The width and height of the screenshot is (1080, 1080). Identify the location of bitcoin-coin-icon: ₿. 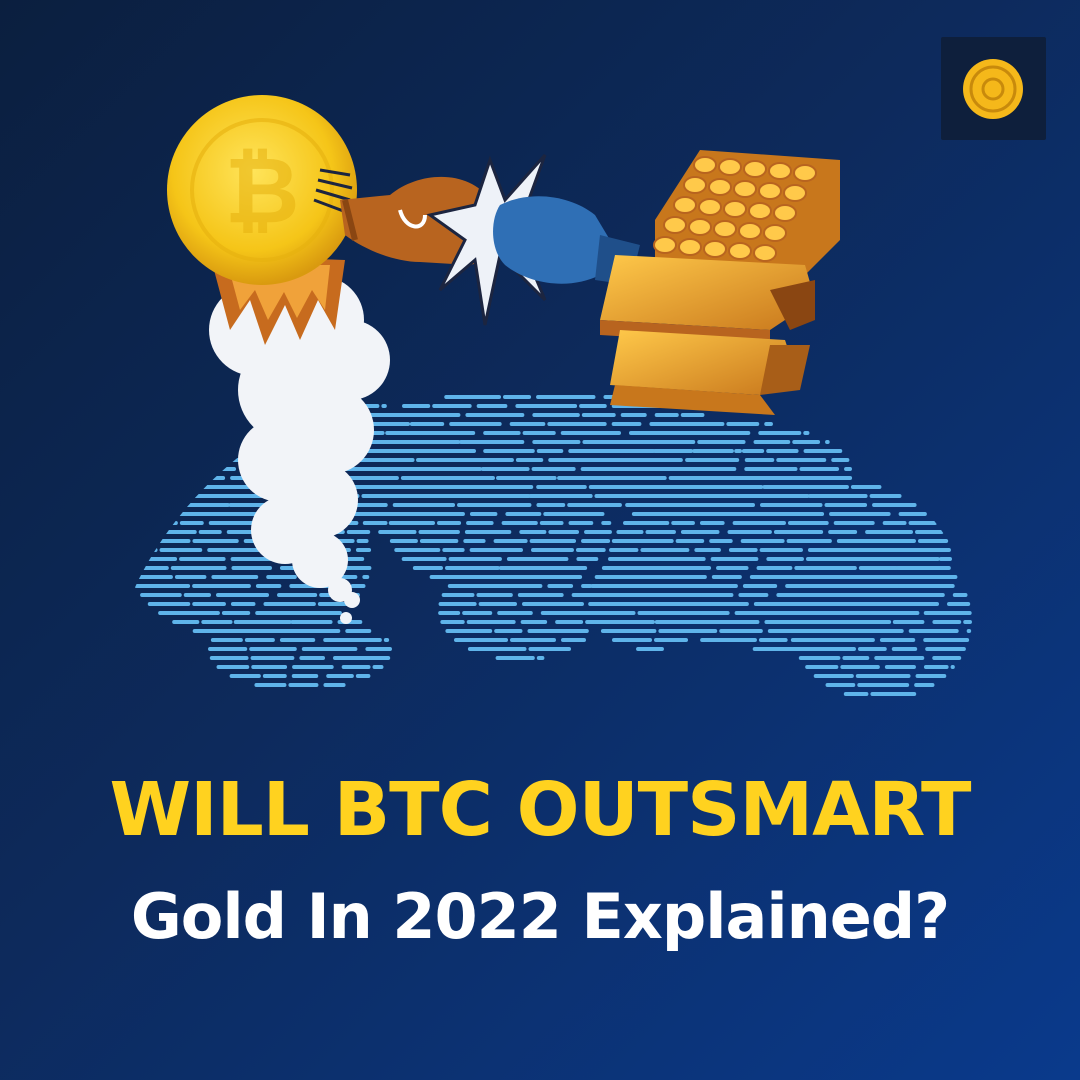
(262, 190).